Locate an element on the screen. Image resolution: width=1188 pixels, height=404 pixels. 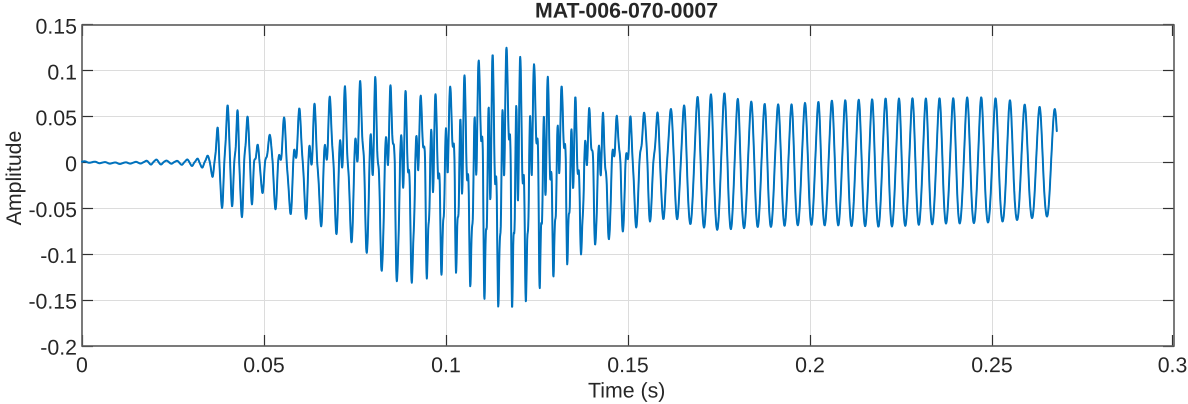
svg-text: -0.1 is located at coordinates (58, 256).